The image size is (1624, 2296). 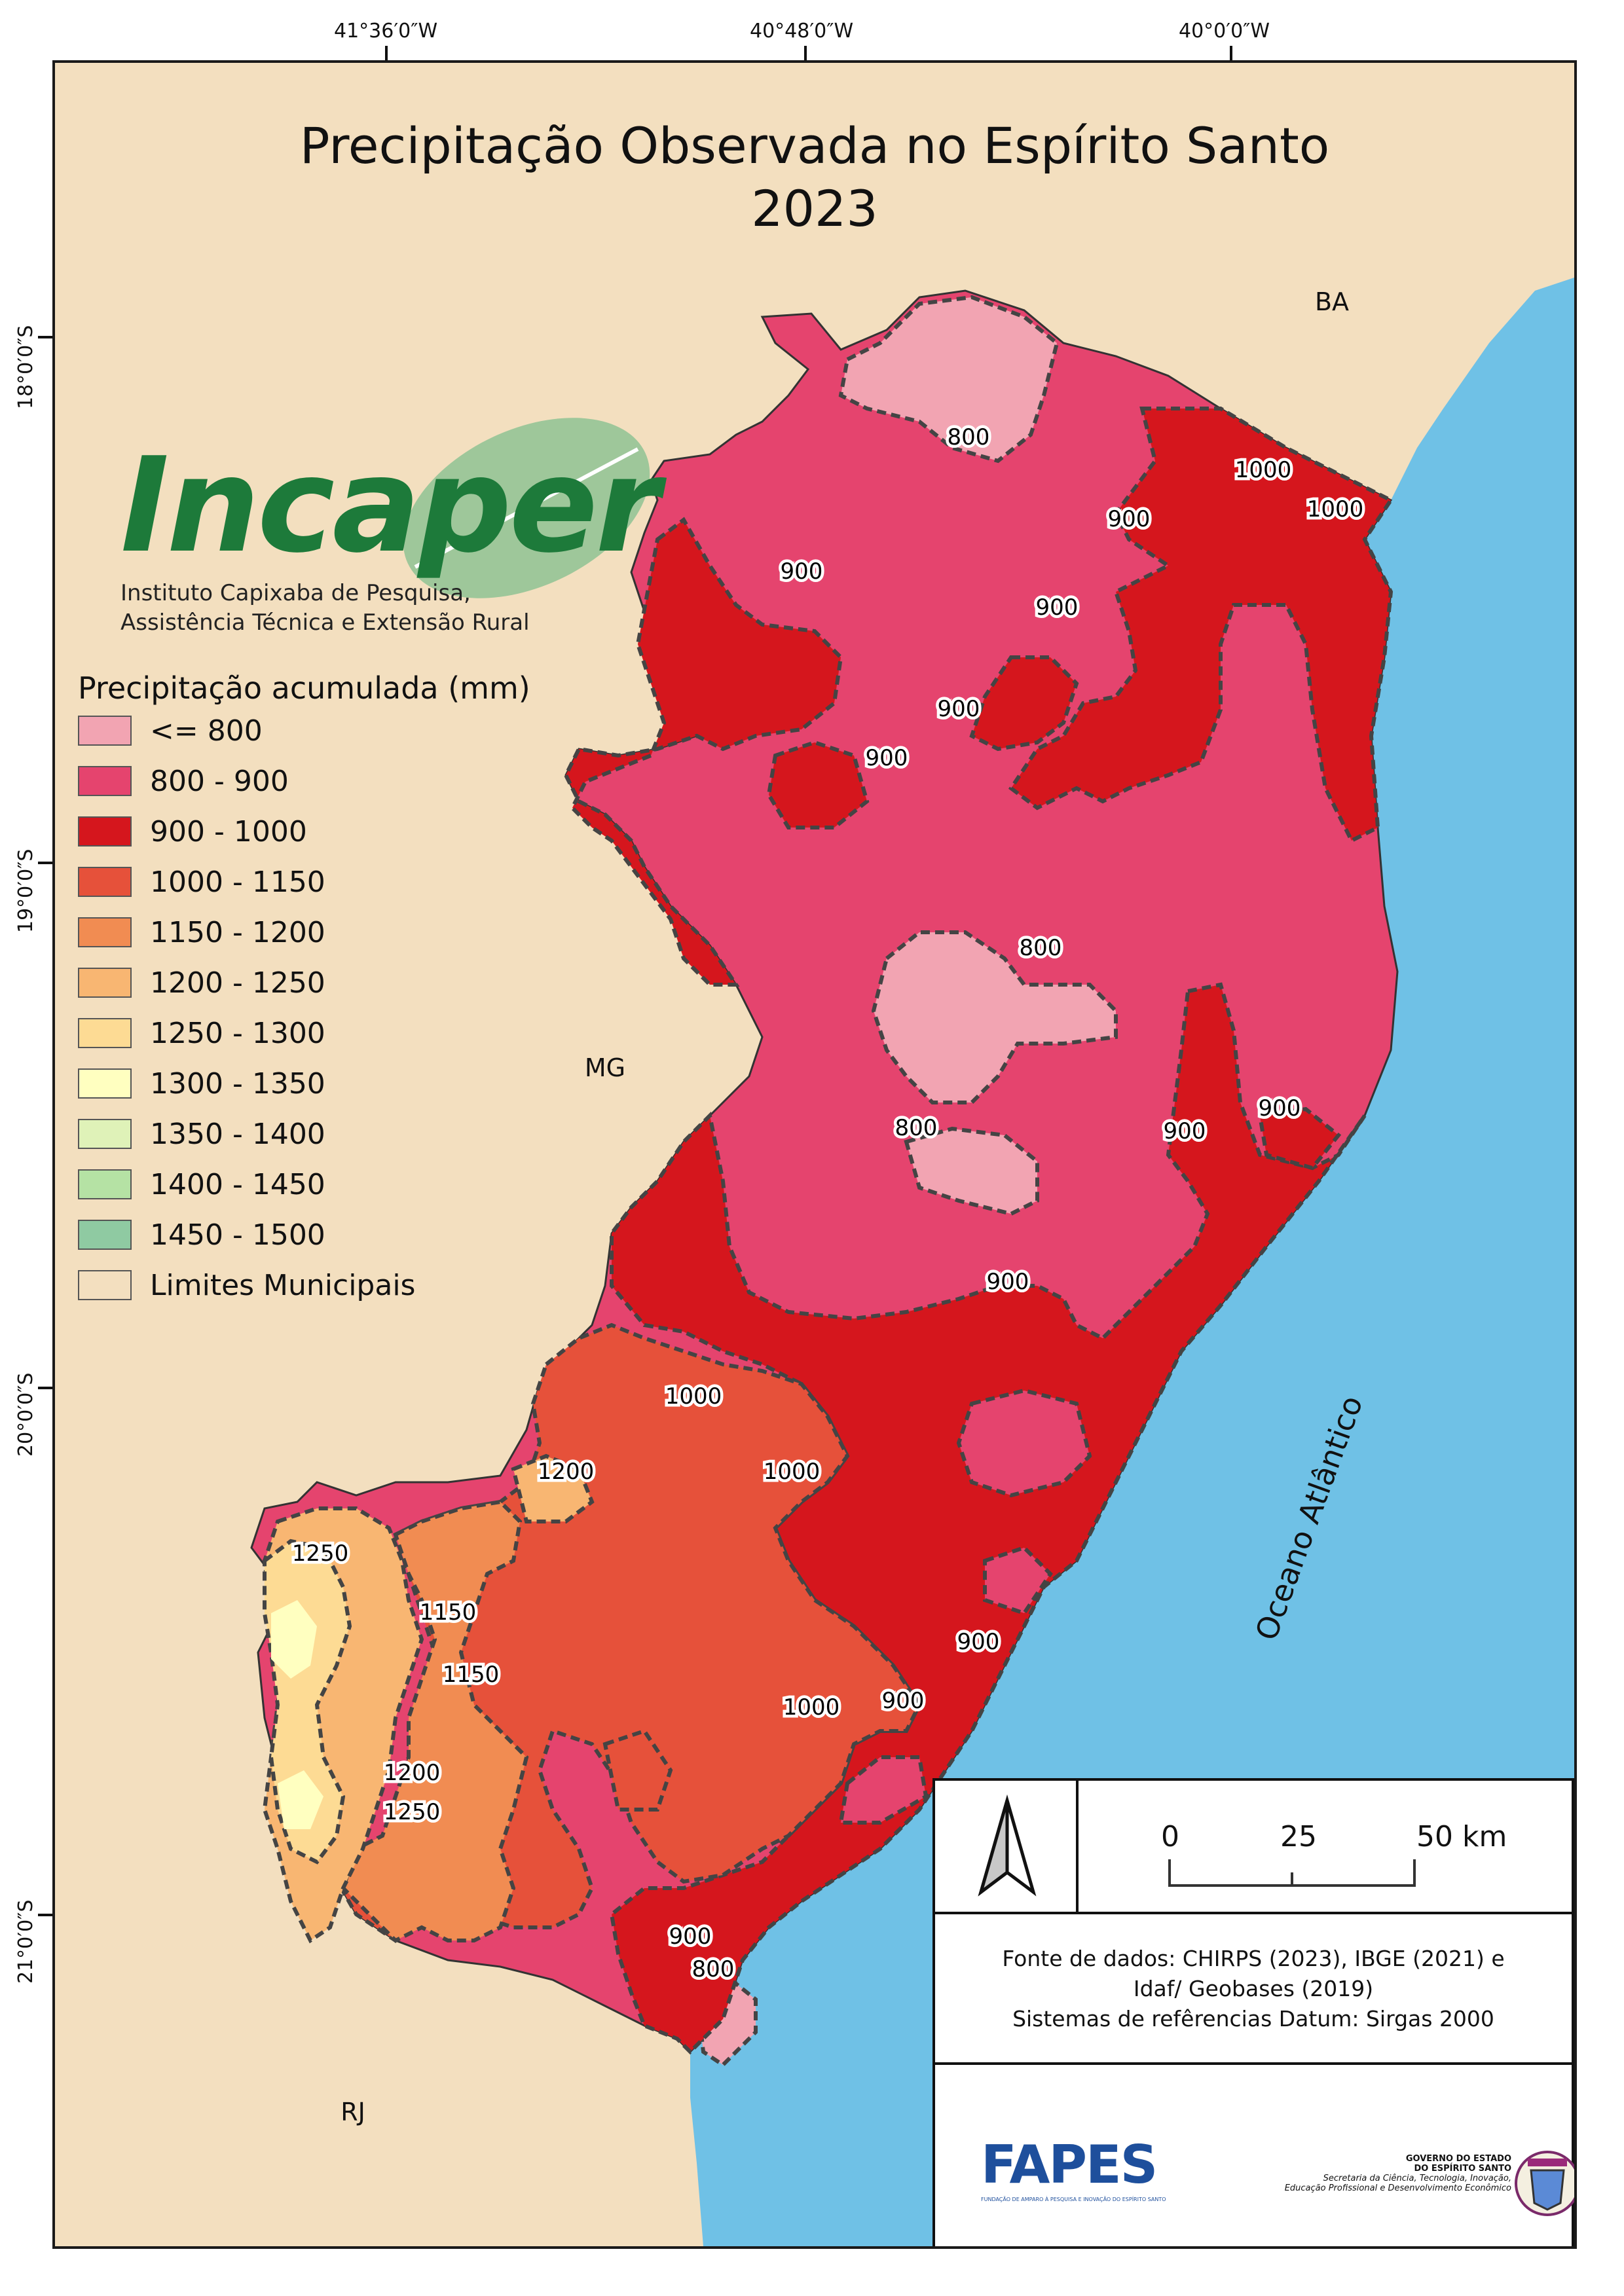 I want to click on legend-item: Limites Municipais, so click(x=246, y=1285).